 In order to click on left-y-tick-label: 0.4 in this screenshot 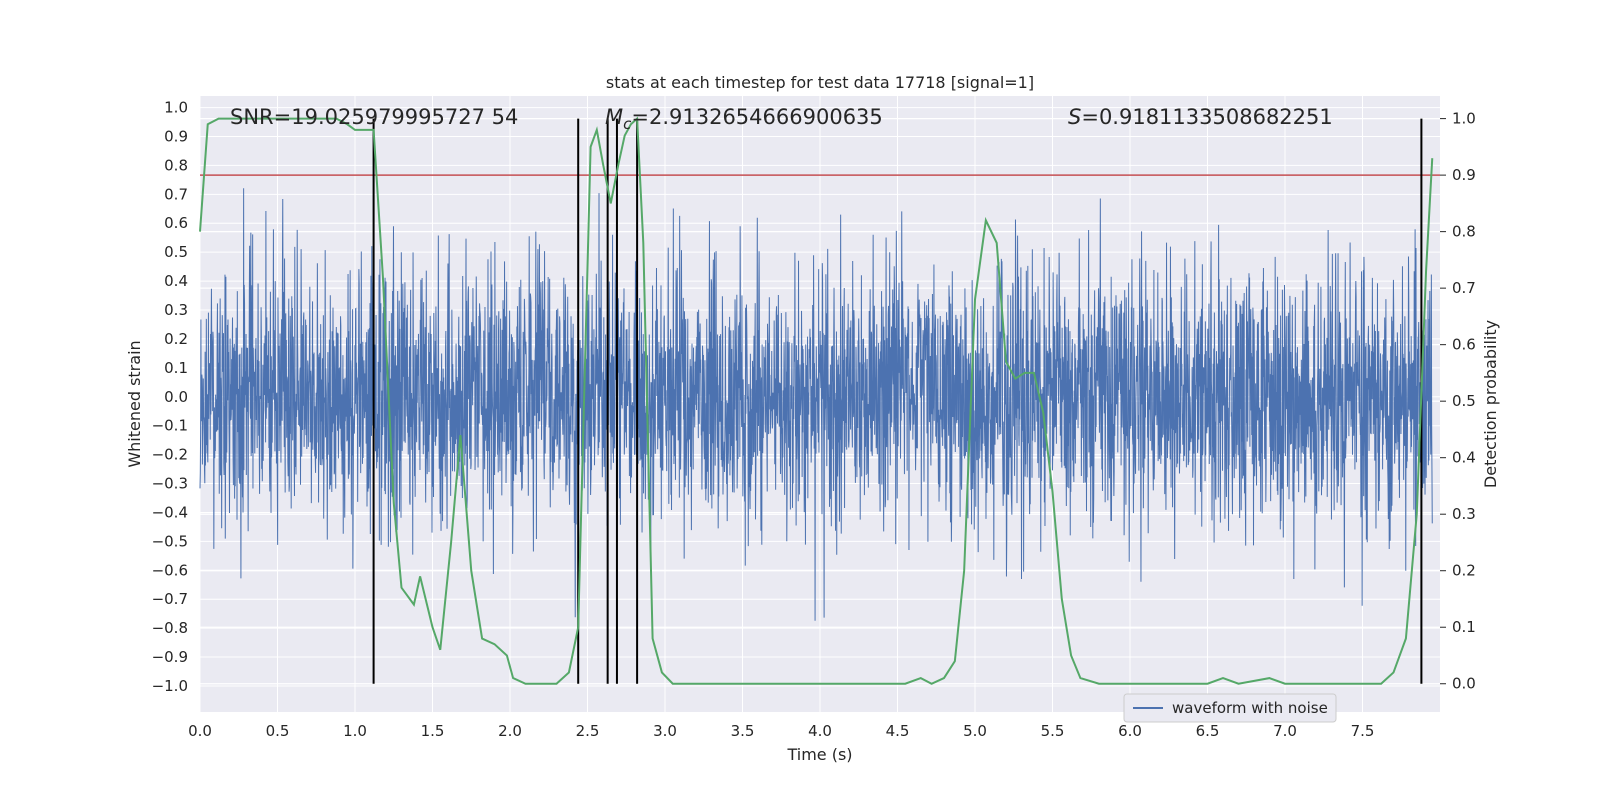, I will do `click(176, 281)`.